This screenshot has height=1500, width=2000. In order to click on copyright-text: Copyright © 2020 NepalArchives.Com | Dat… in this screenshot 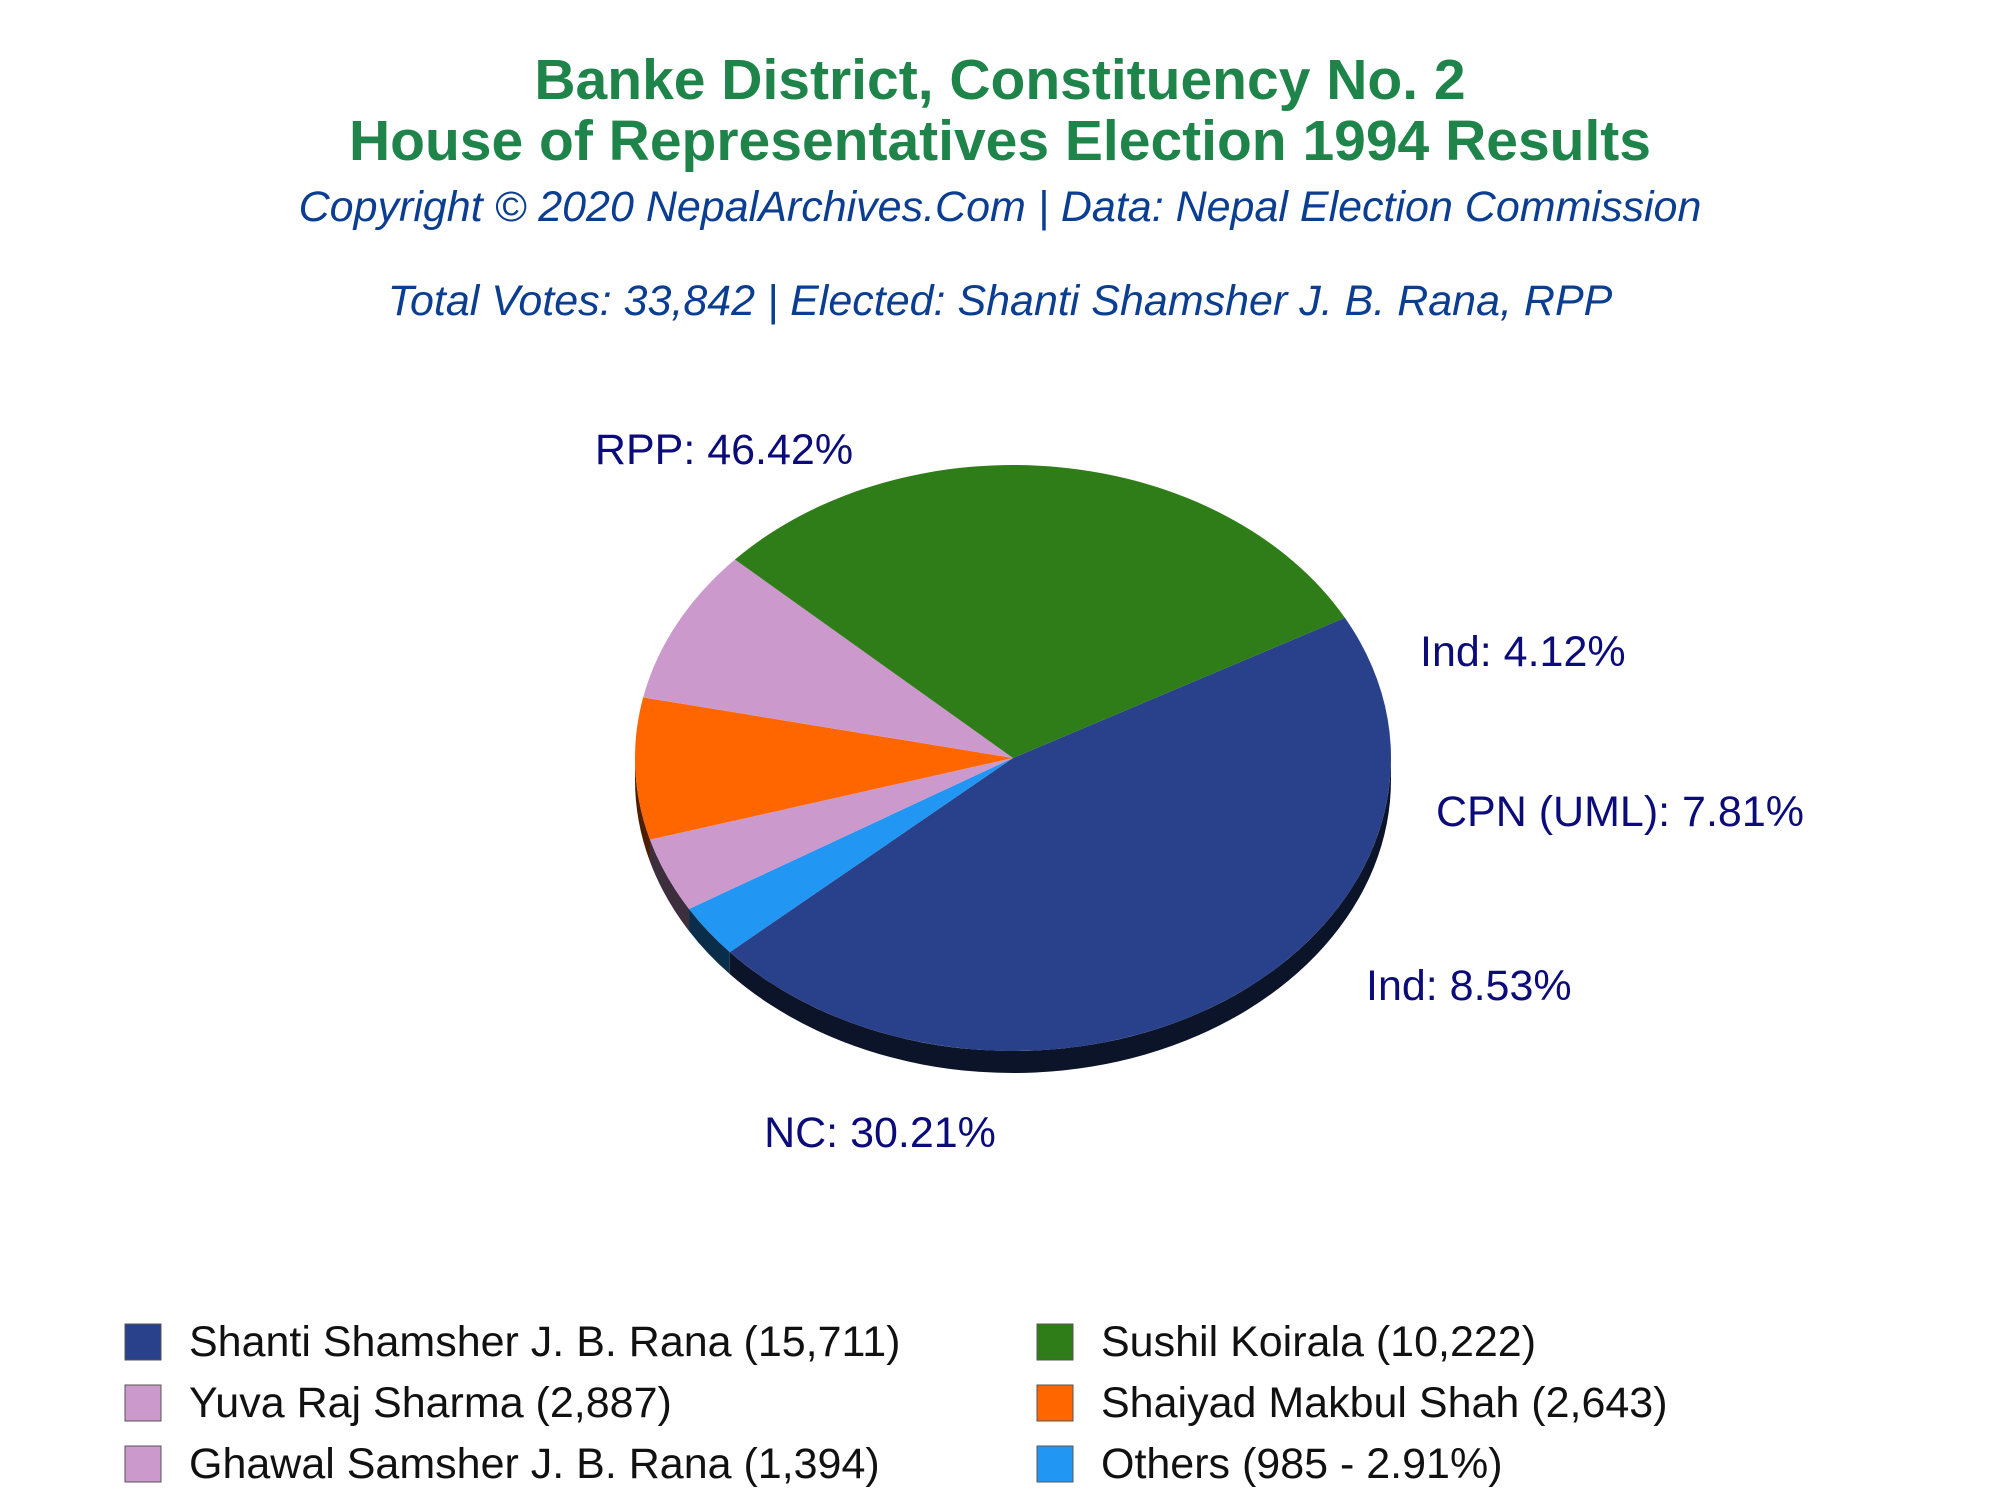, I will do `click(1000, 207)`.